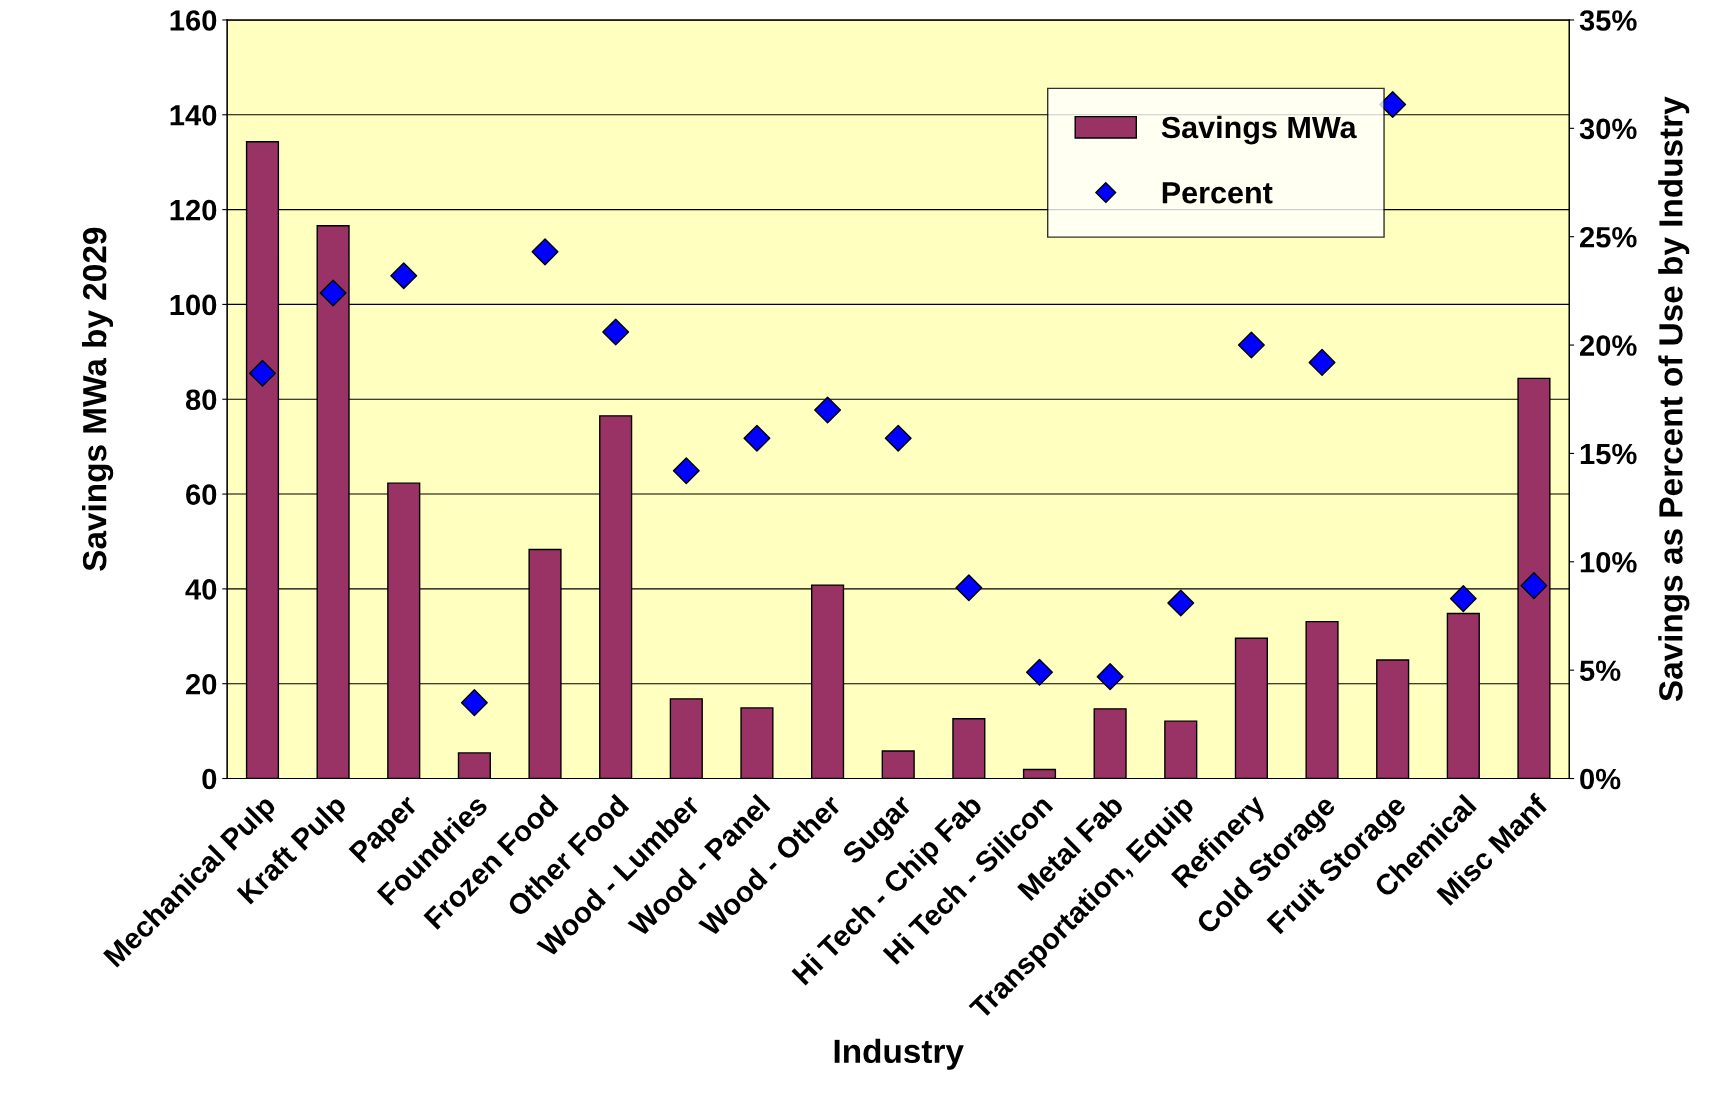 The height and width of the screenshot is (1109, 1734). What do you see at coordinates (1259, 130) in the screenshot?
I see `legend-label: Savings MWa` at bounding box center [1259, 130].